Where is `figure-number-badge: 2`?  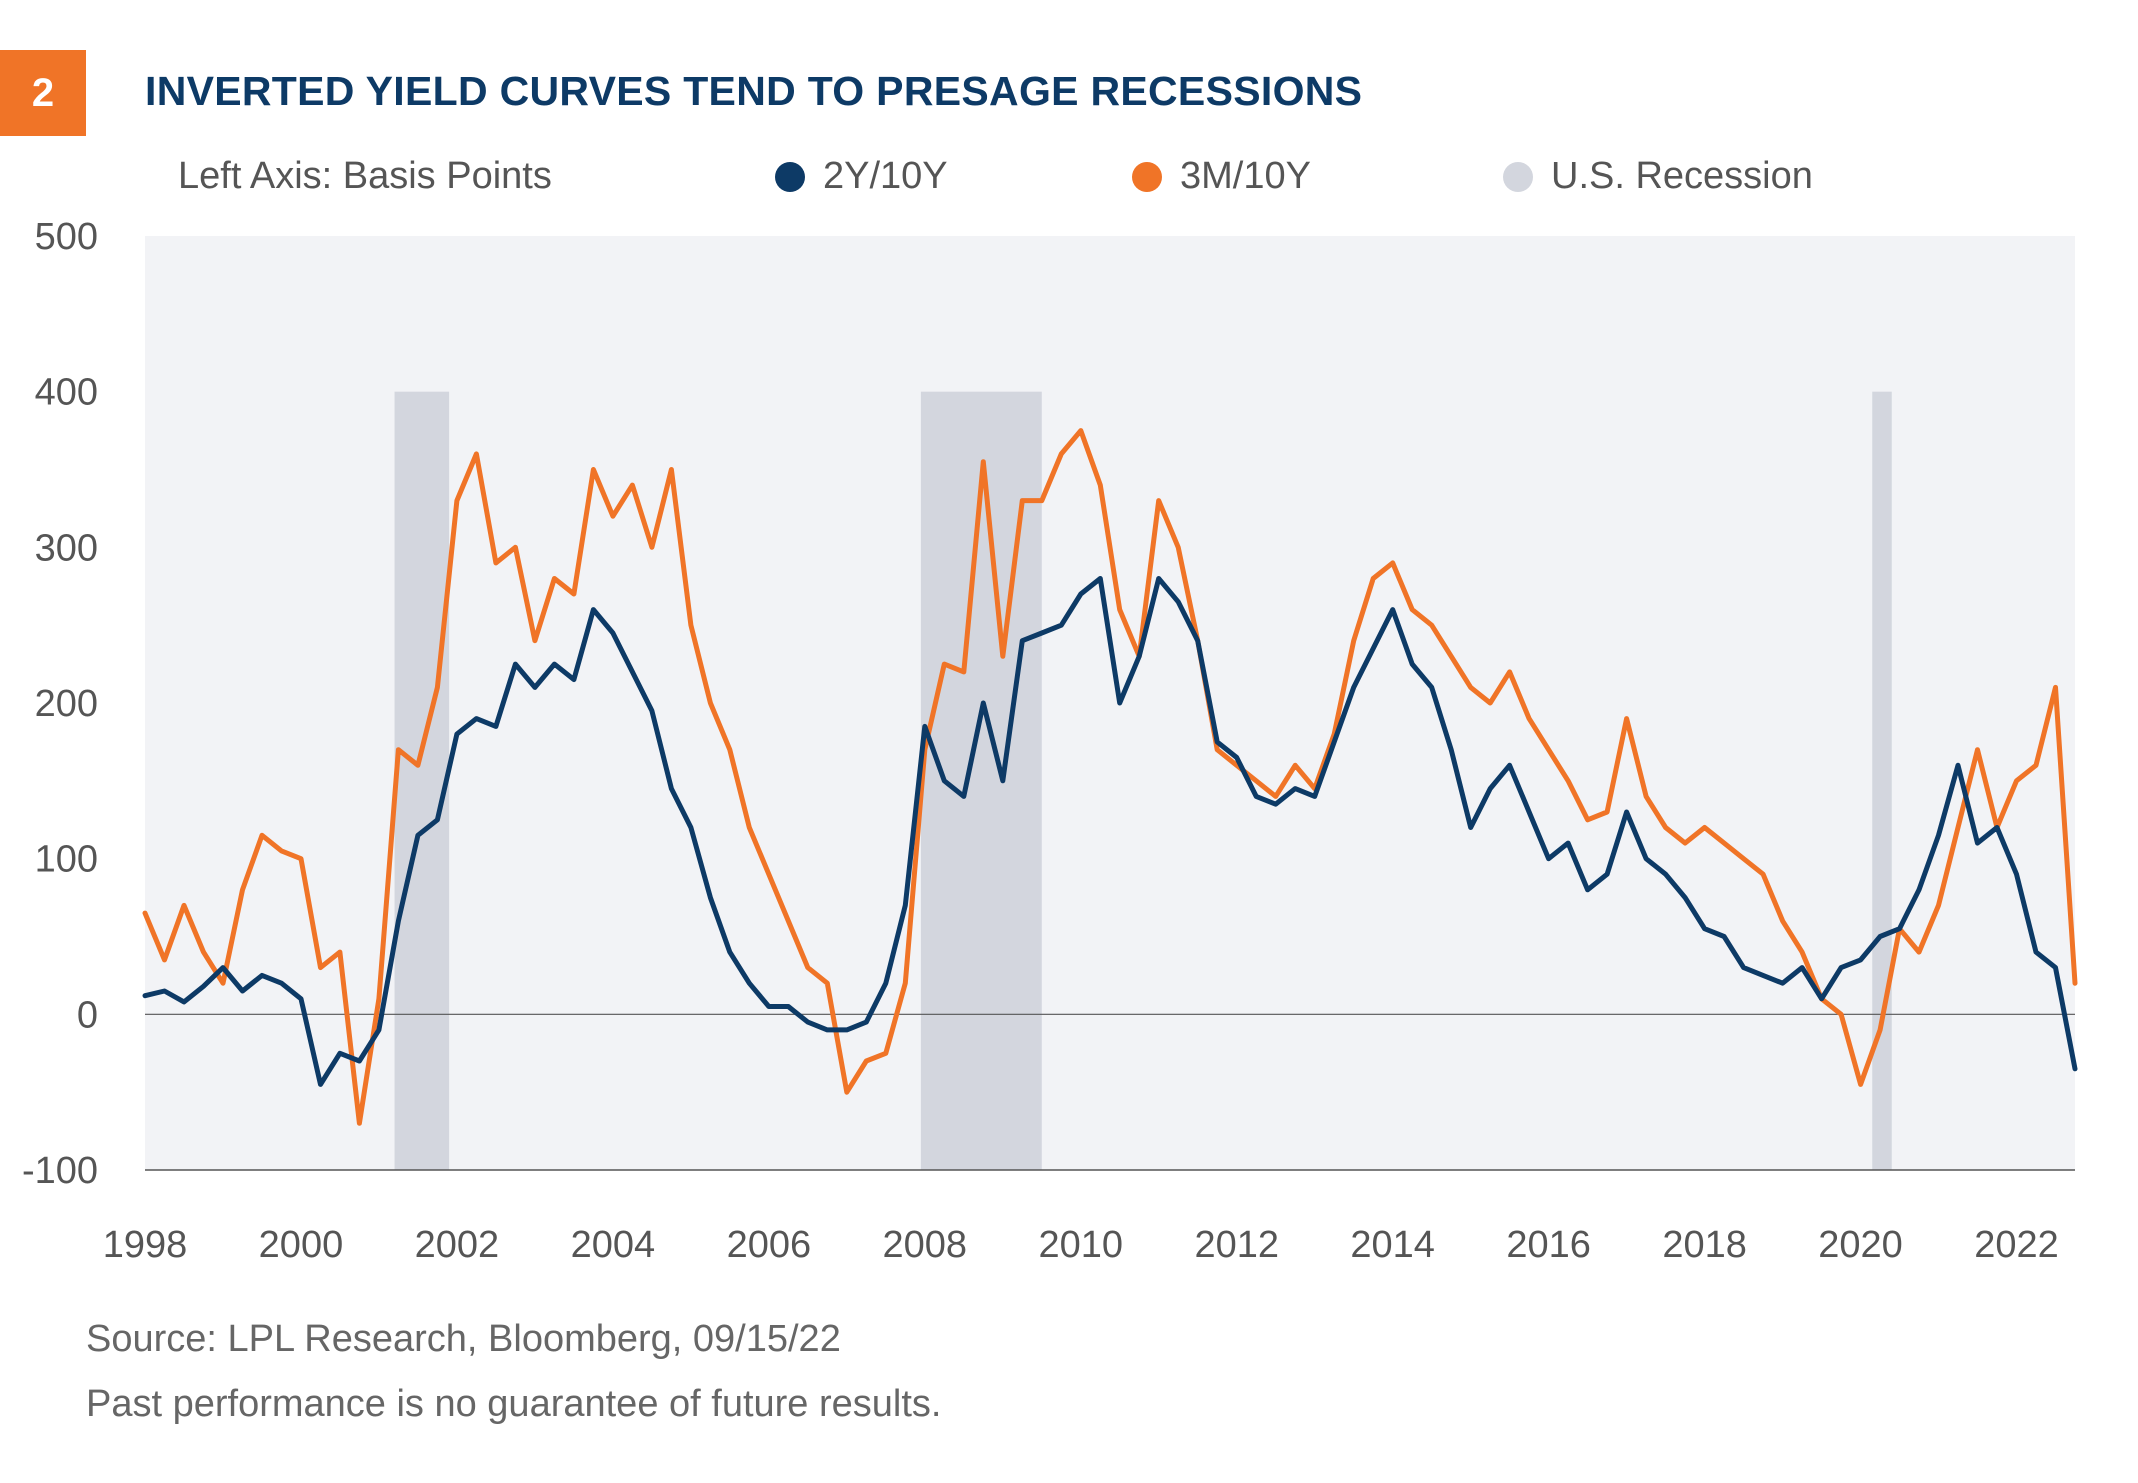 figure-number-badge: 2 is located at coordinates (43, 93).